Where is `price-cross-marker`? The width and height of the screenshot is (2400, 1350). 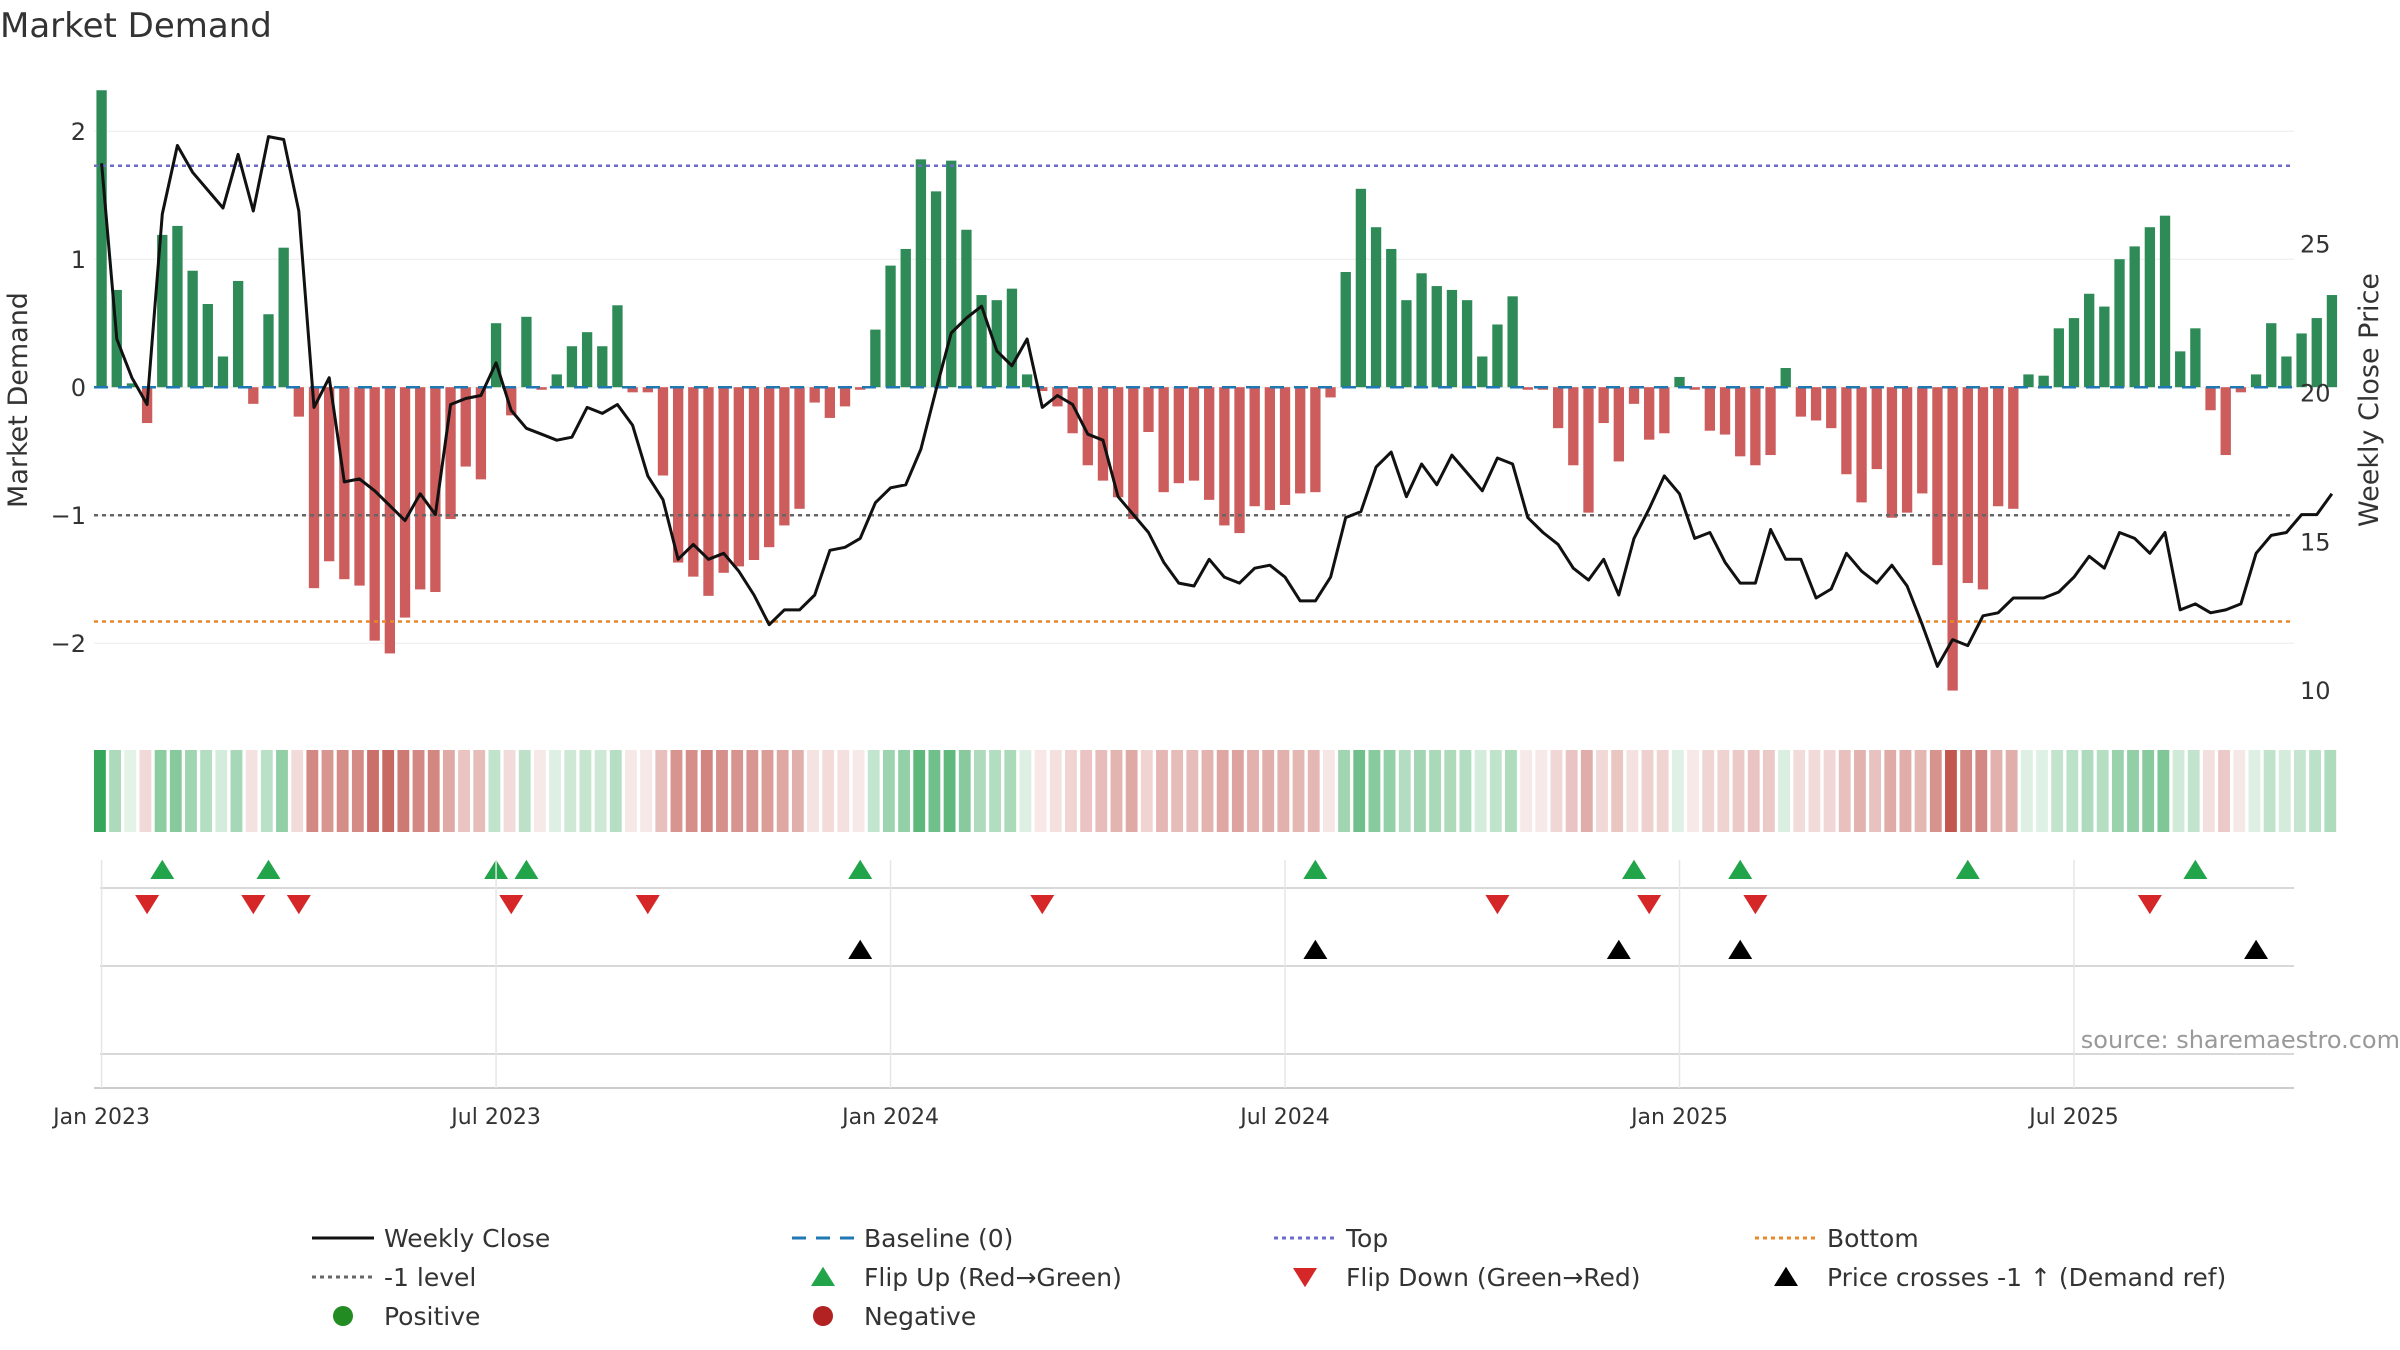 price-cross-marker is located at coordinates (860, 949).